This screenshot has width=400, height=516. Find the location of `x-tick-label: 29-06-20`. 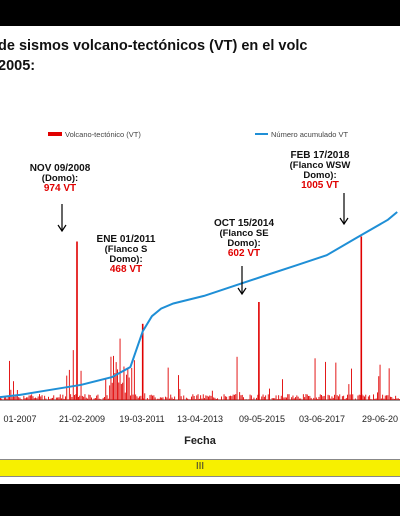

x-tick-label: 29-06-20 is located at coordinates (380, 419).